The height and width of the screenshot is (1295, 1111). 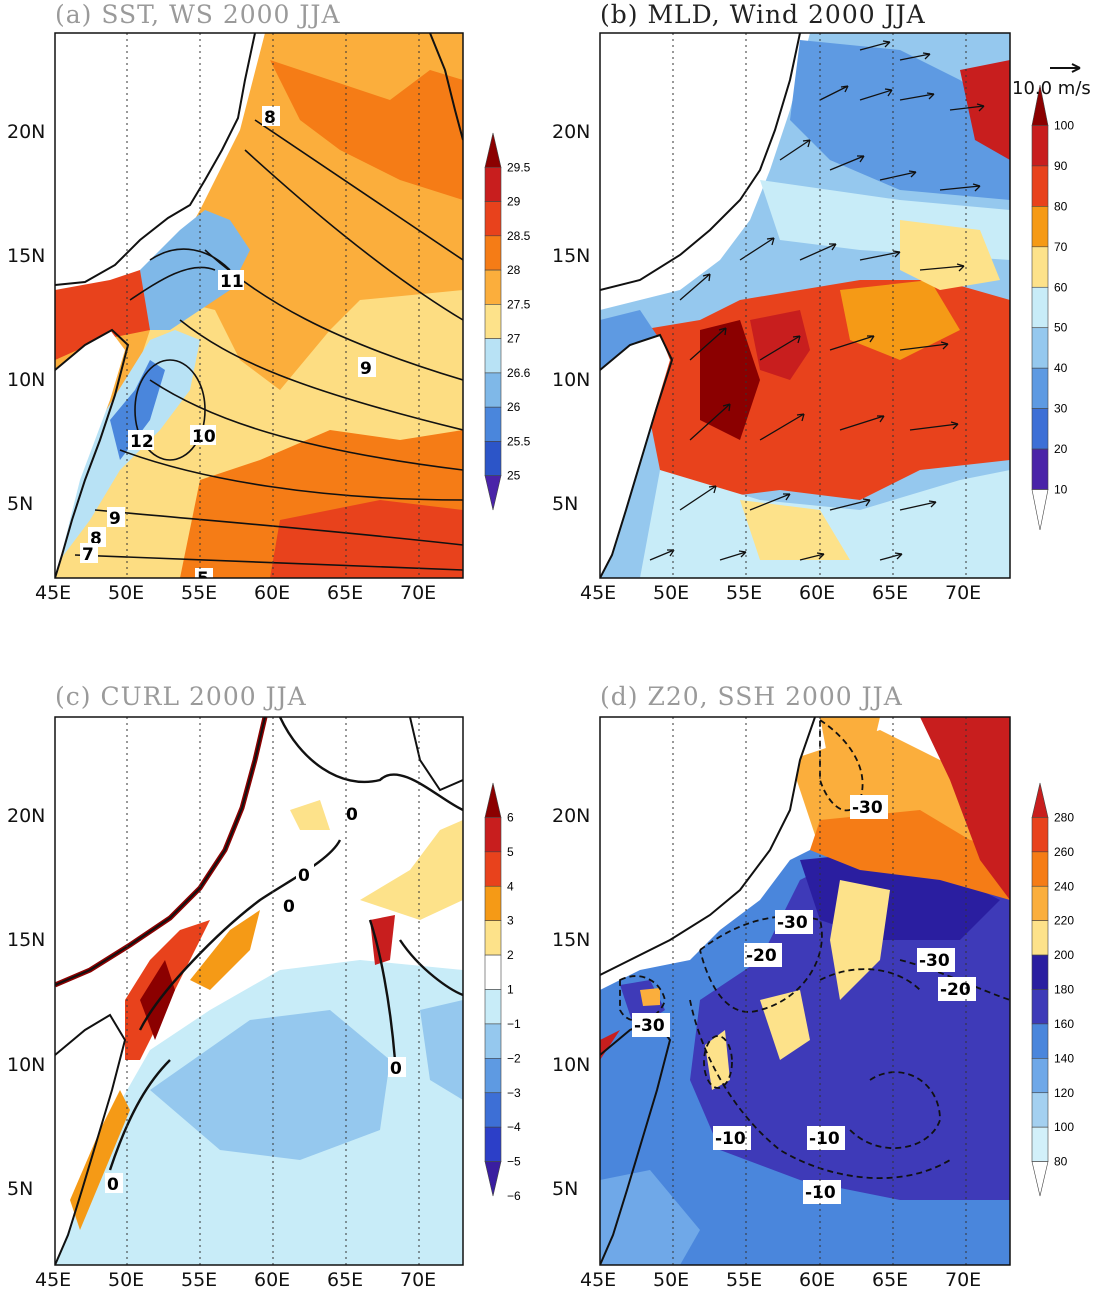 What do you see at coordinates (1061, 368) in the screenshot?
I see `colorbar-label: 40` at bounding box center [1061, 368].